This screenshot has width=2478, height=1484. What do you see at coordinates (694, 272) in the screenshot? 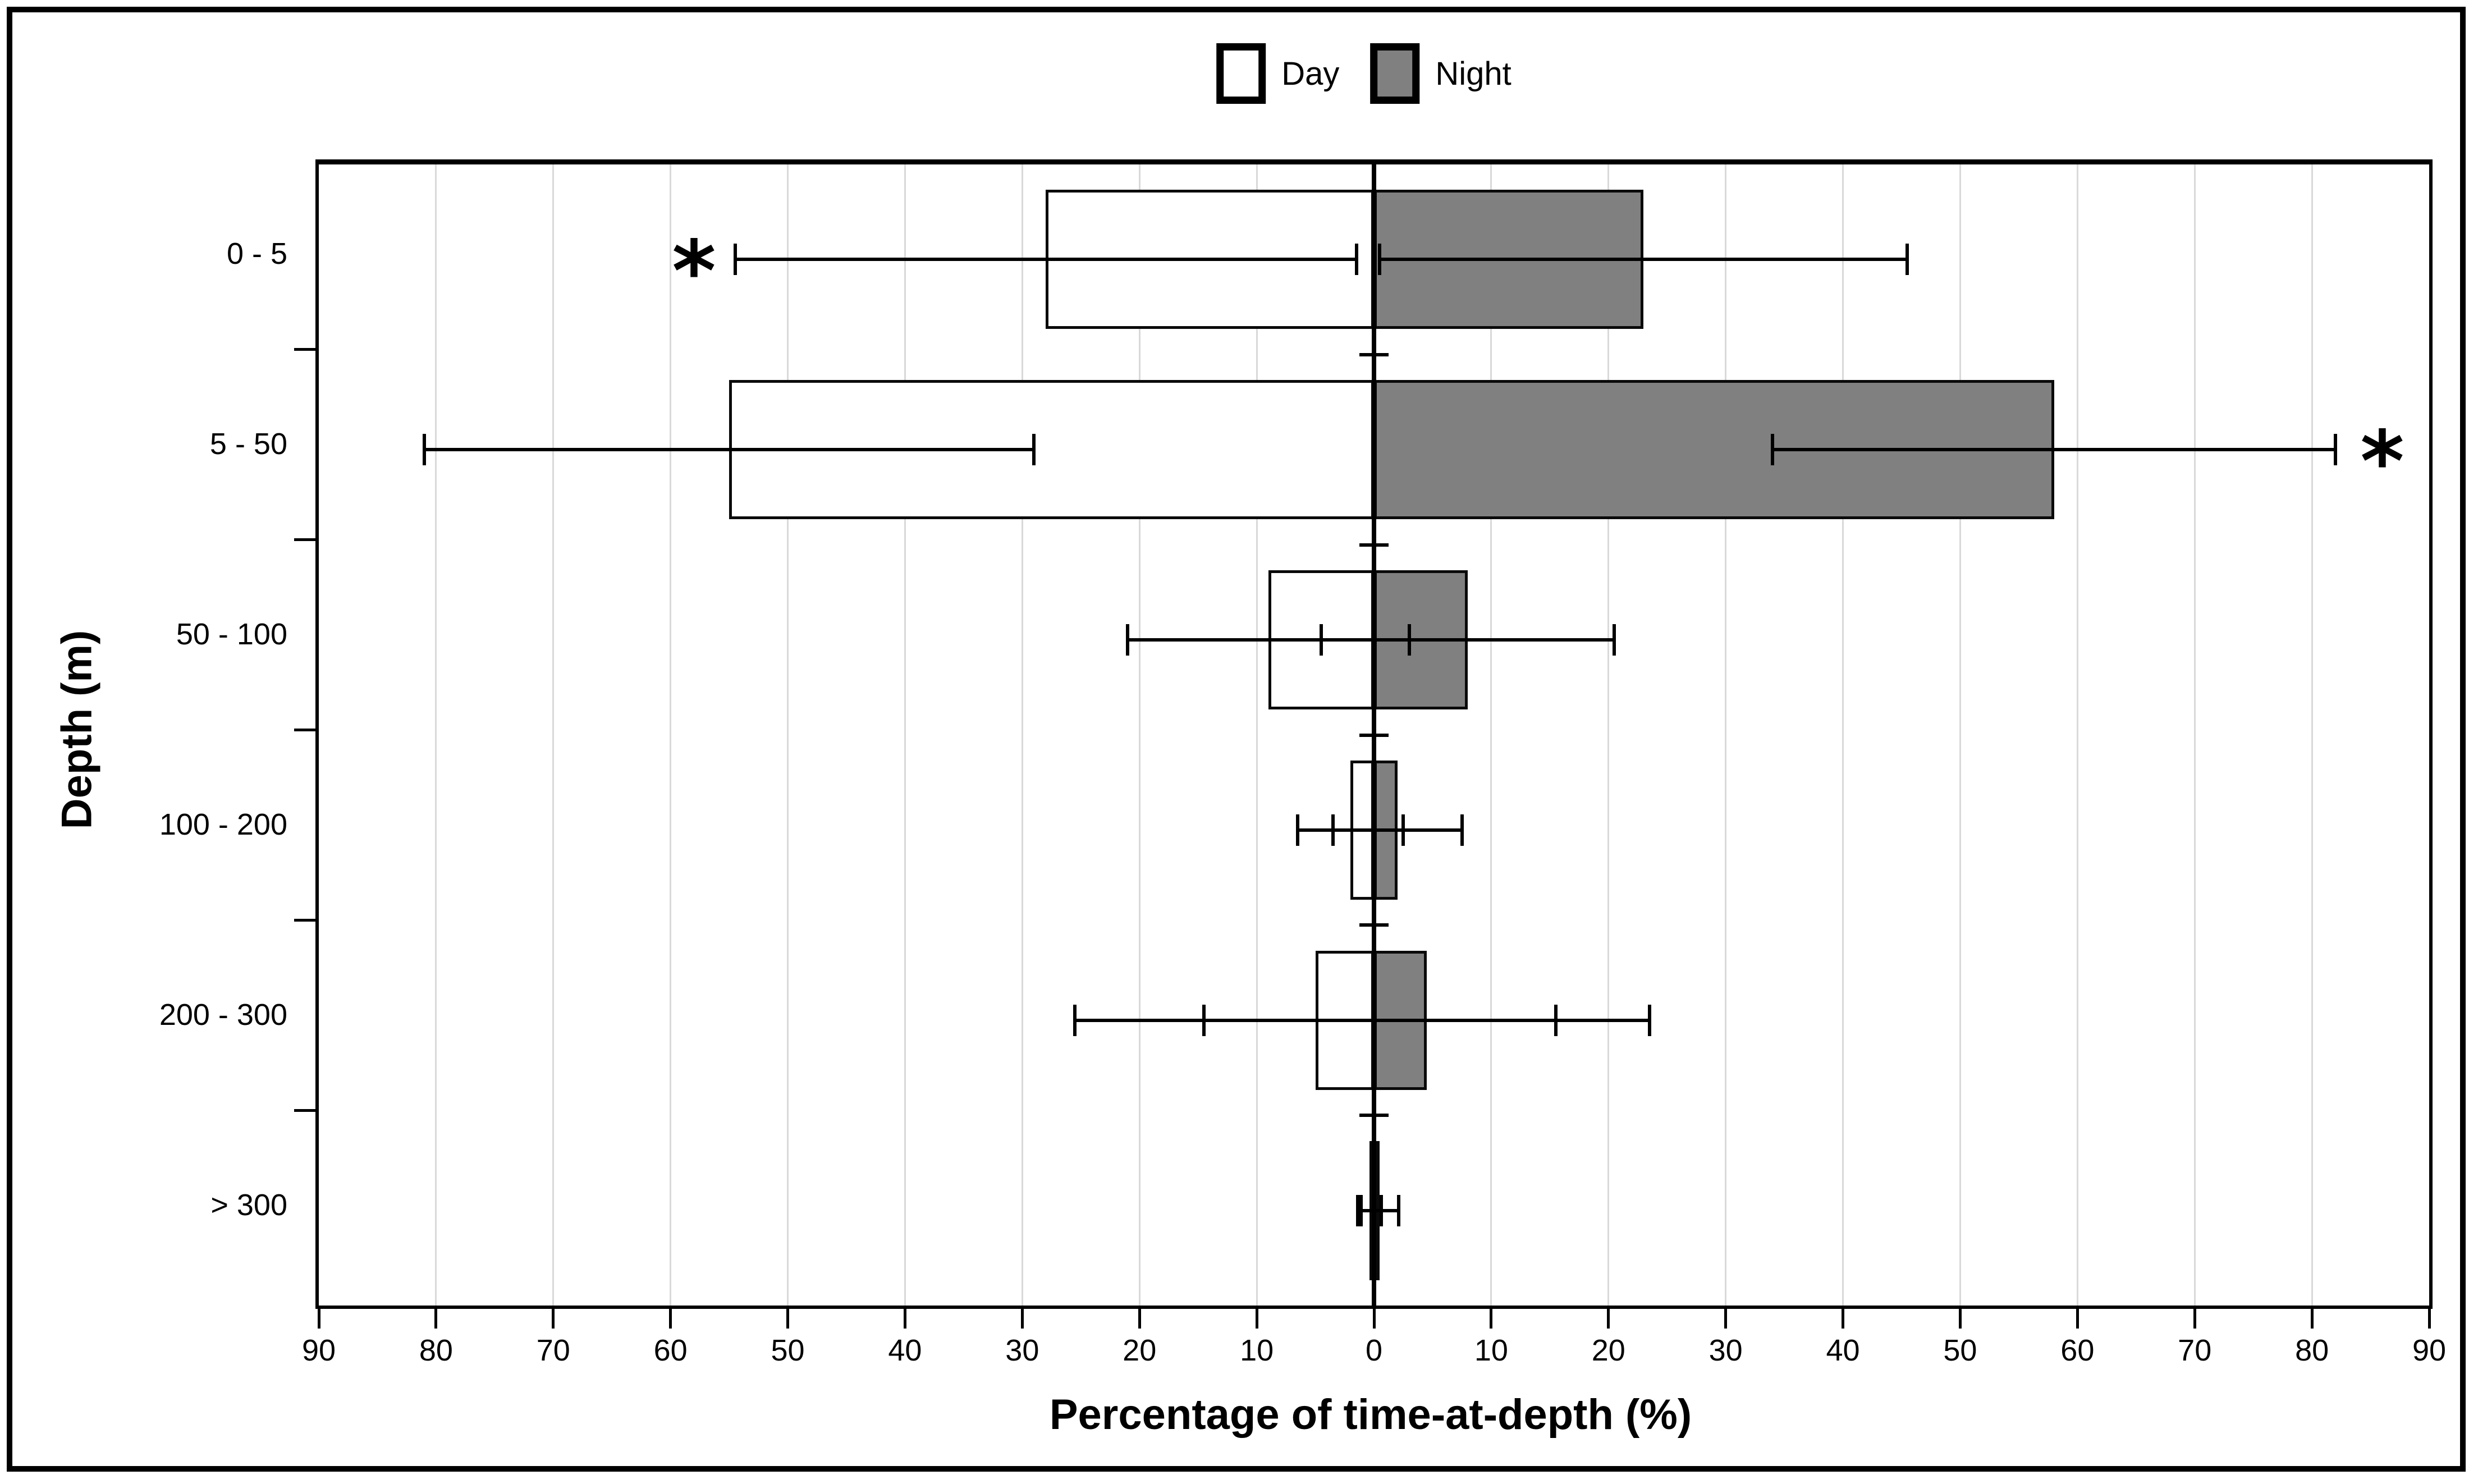
I see `significance-asterisk-1: *` at bounding box center [694, 272].